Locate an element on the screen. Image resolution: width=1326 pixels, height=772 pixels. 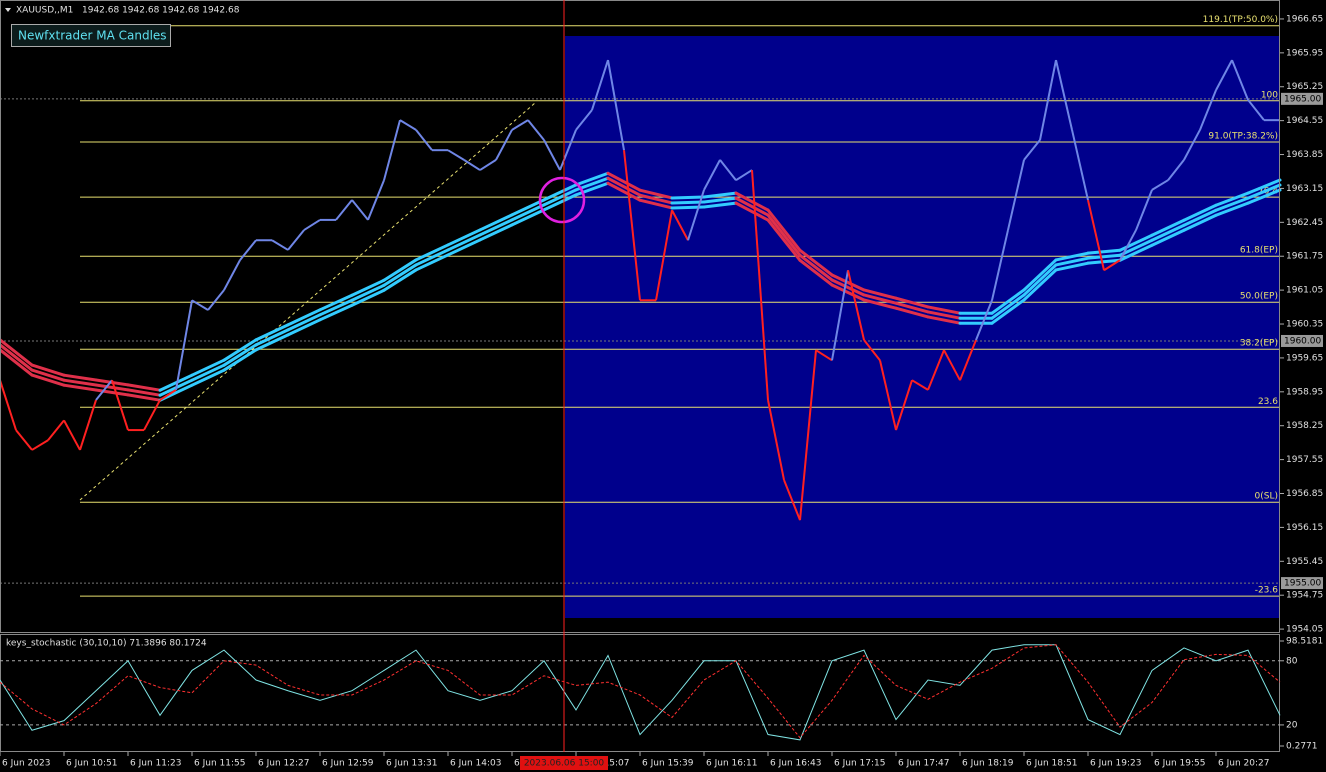
x-tick-label: 6 Jun 2023 is located at coordinates (26, 764).